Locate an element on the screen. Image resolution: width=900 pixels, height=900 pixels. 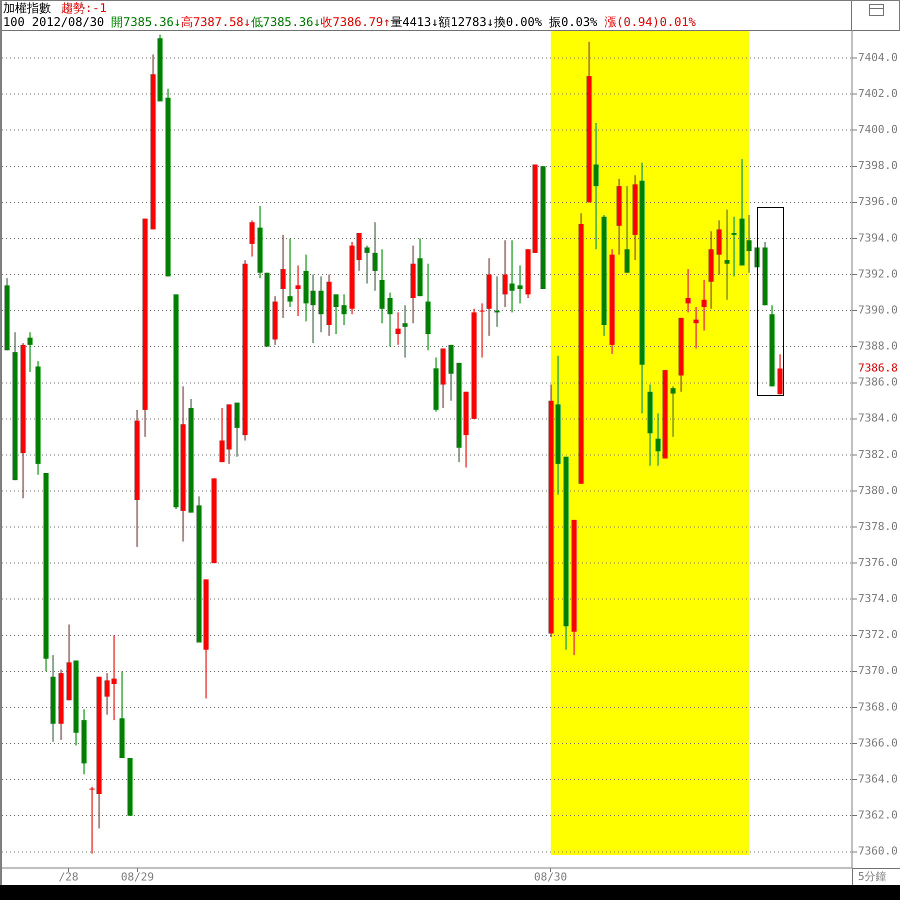
y-tick-label: 7360.0 is located at coordinates (878, 851).